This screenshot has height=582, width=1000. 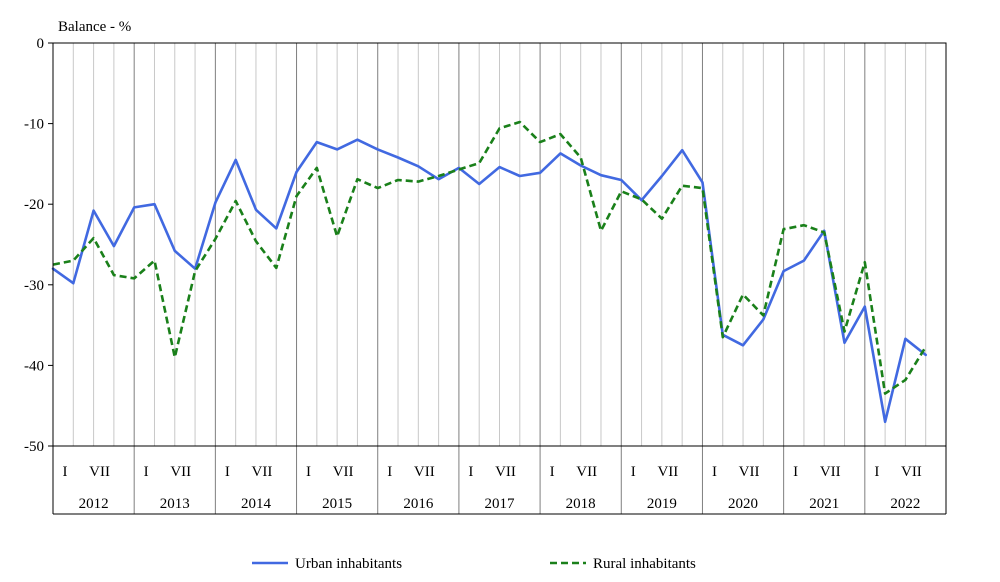 I want to click on year-label: 2013, so click(x=175, y=504).